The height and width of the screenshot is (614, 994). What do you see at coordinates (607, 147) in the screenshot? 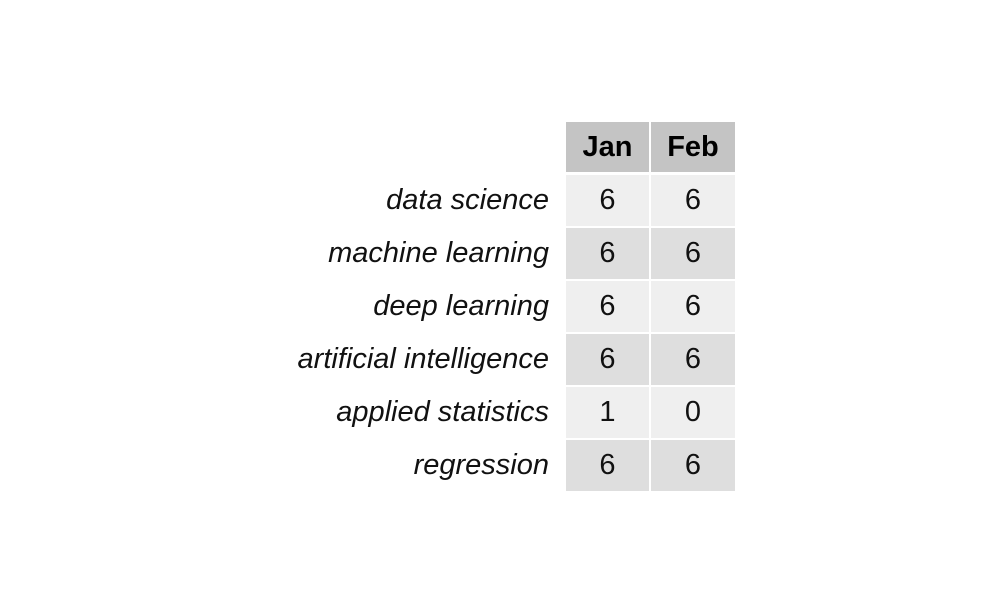
I see `col-header-jan: Jan` at bounding box center [607, 147].